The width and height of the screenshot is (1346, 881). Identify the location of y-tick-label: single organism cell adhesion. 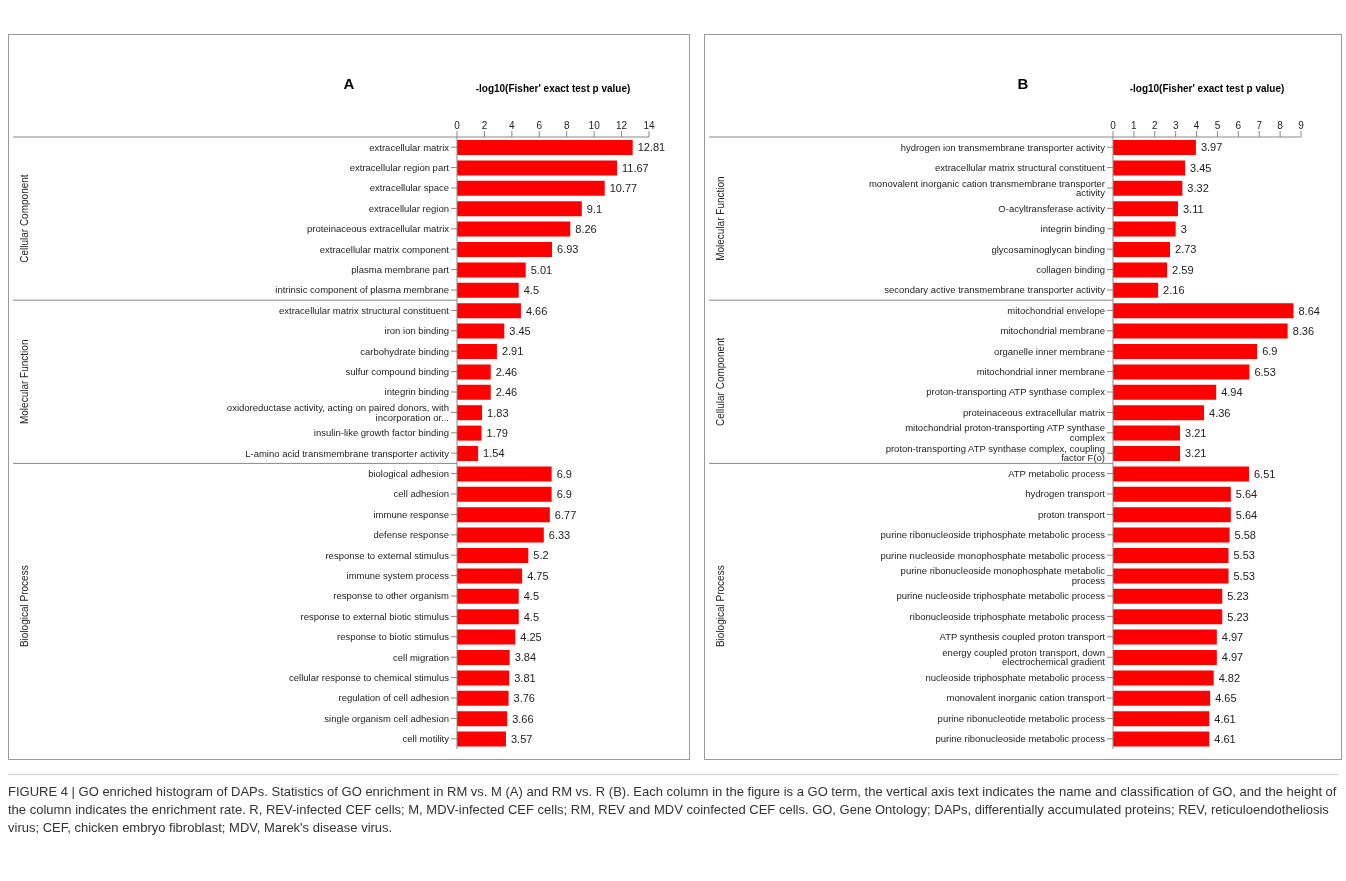
(386, 718).